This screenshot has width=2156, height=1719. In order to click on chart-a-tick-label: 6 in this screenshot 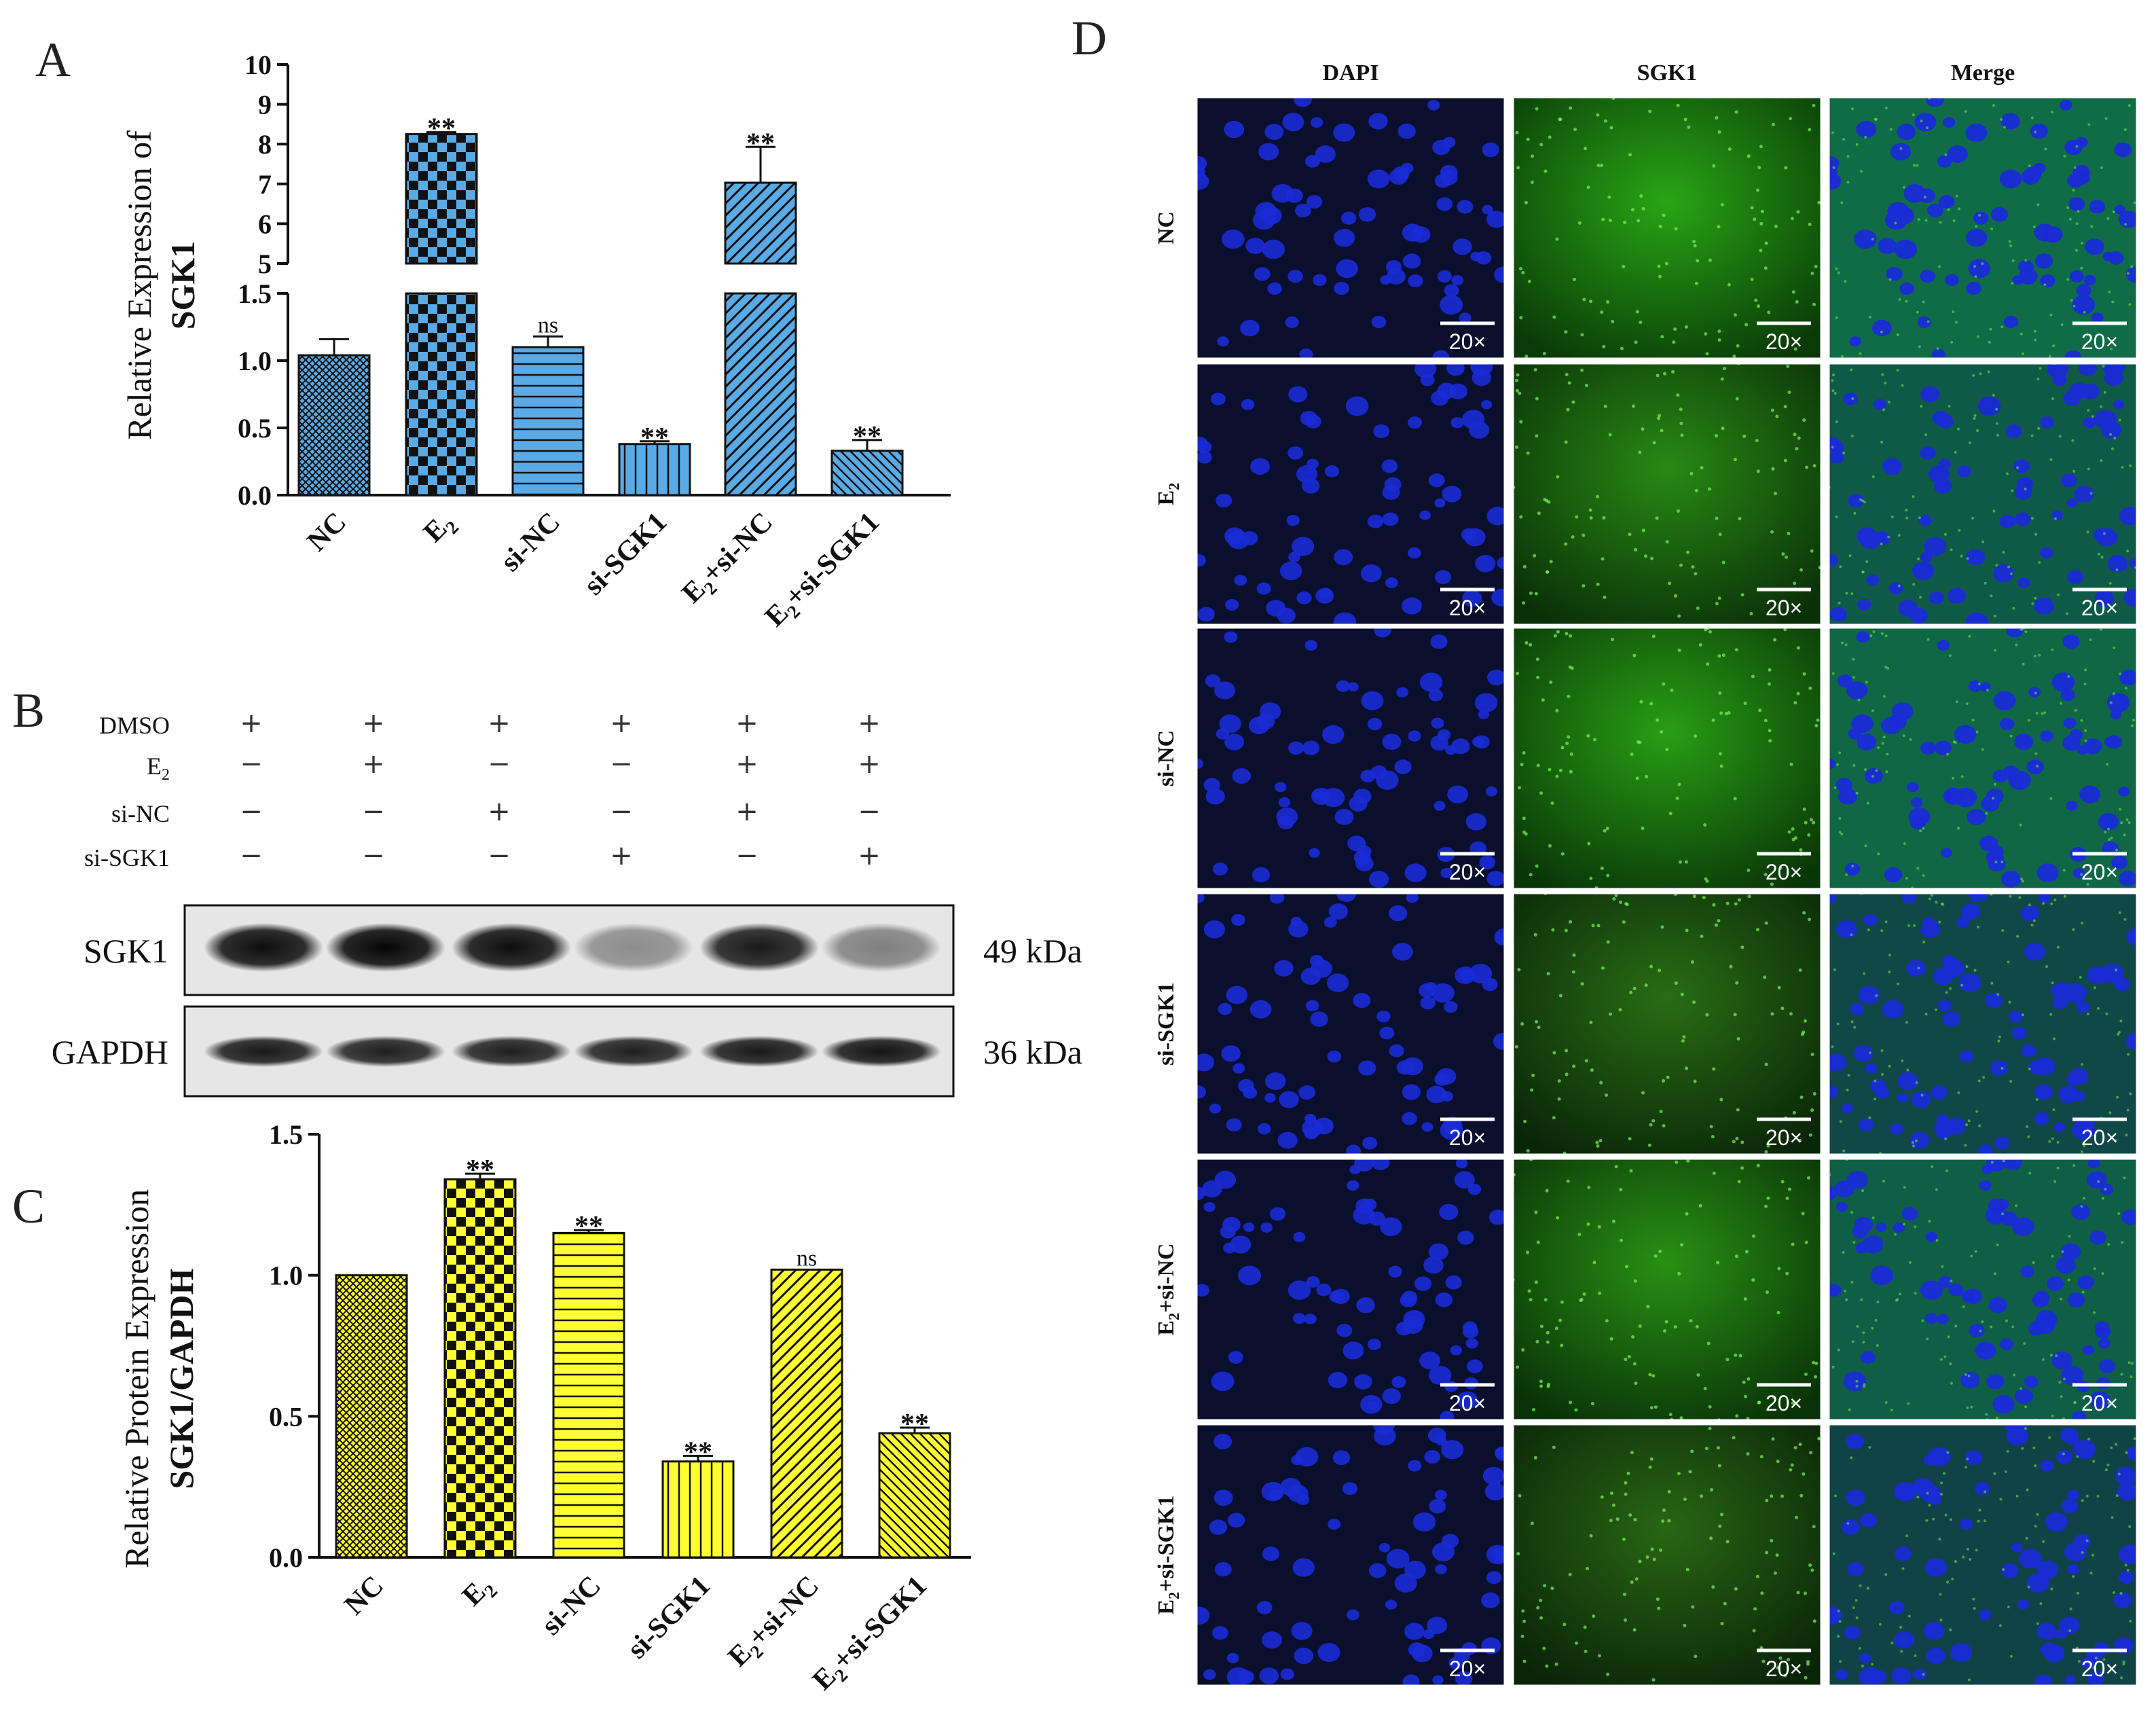, I will do `click(265, 224)`.